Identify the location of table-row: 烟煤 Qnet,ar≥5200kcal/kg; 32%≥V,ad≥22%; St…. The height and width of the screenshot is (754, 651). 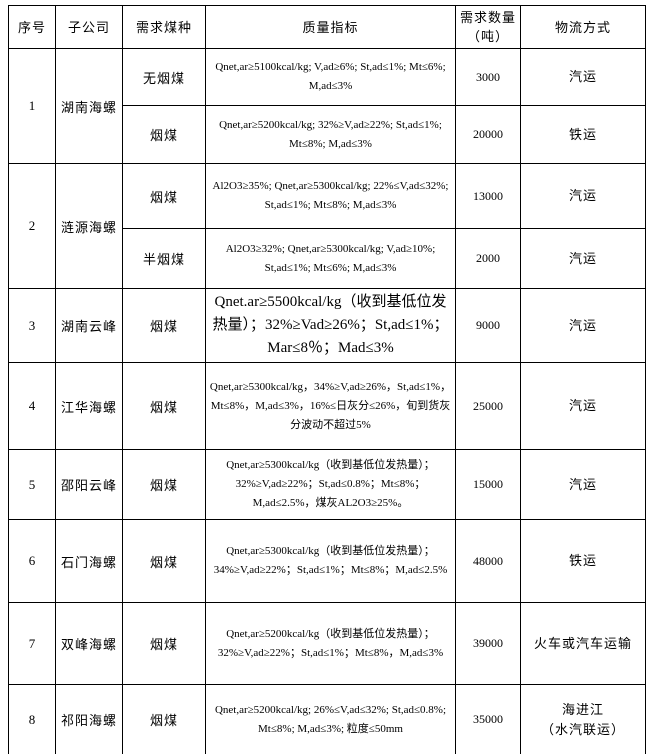
(327, 134).